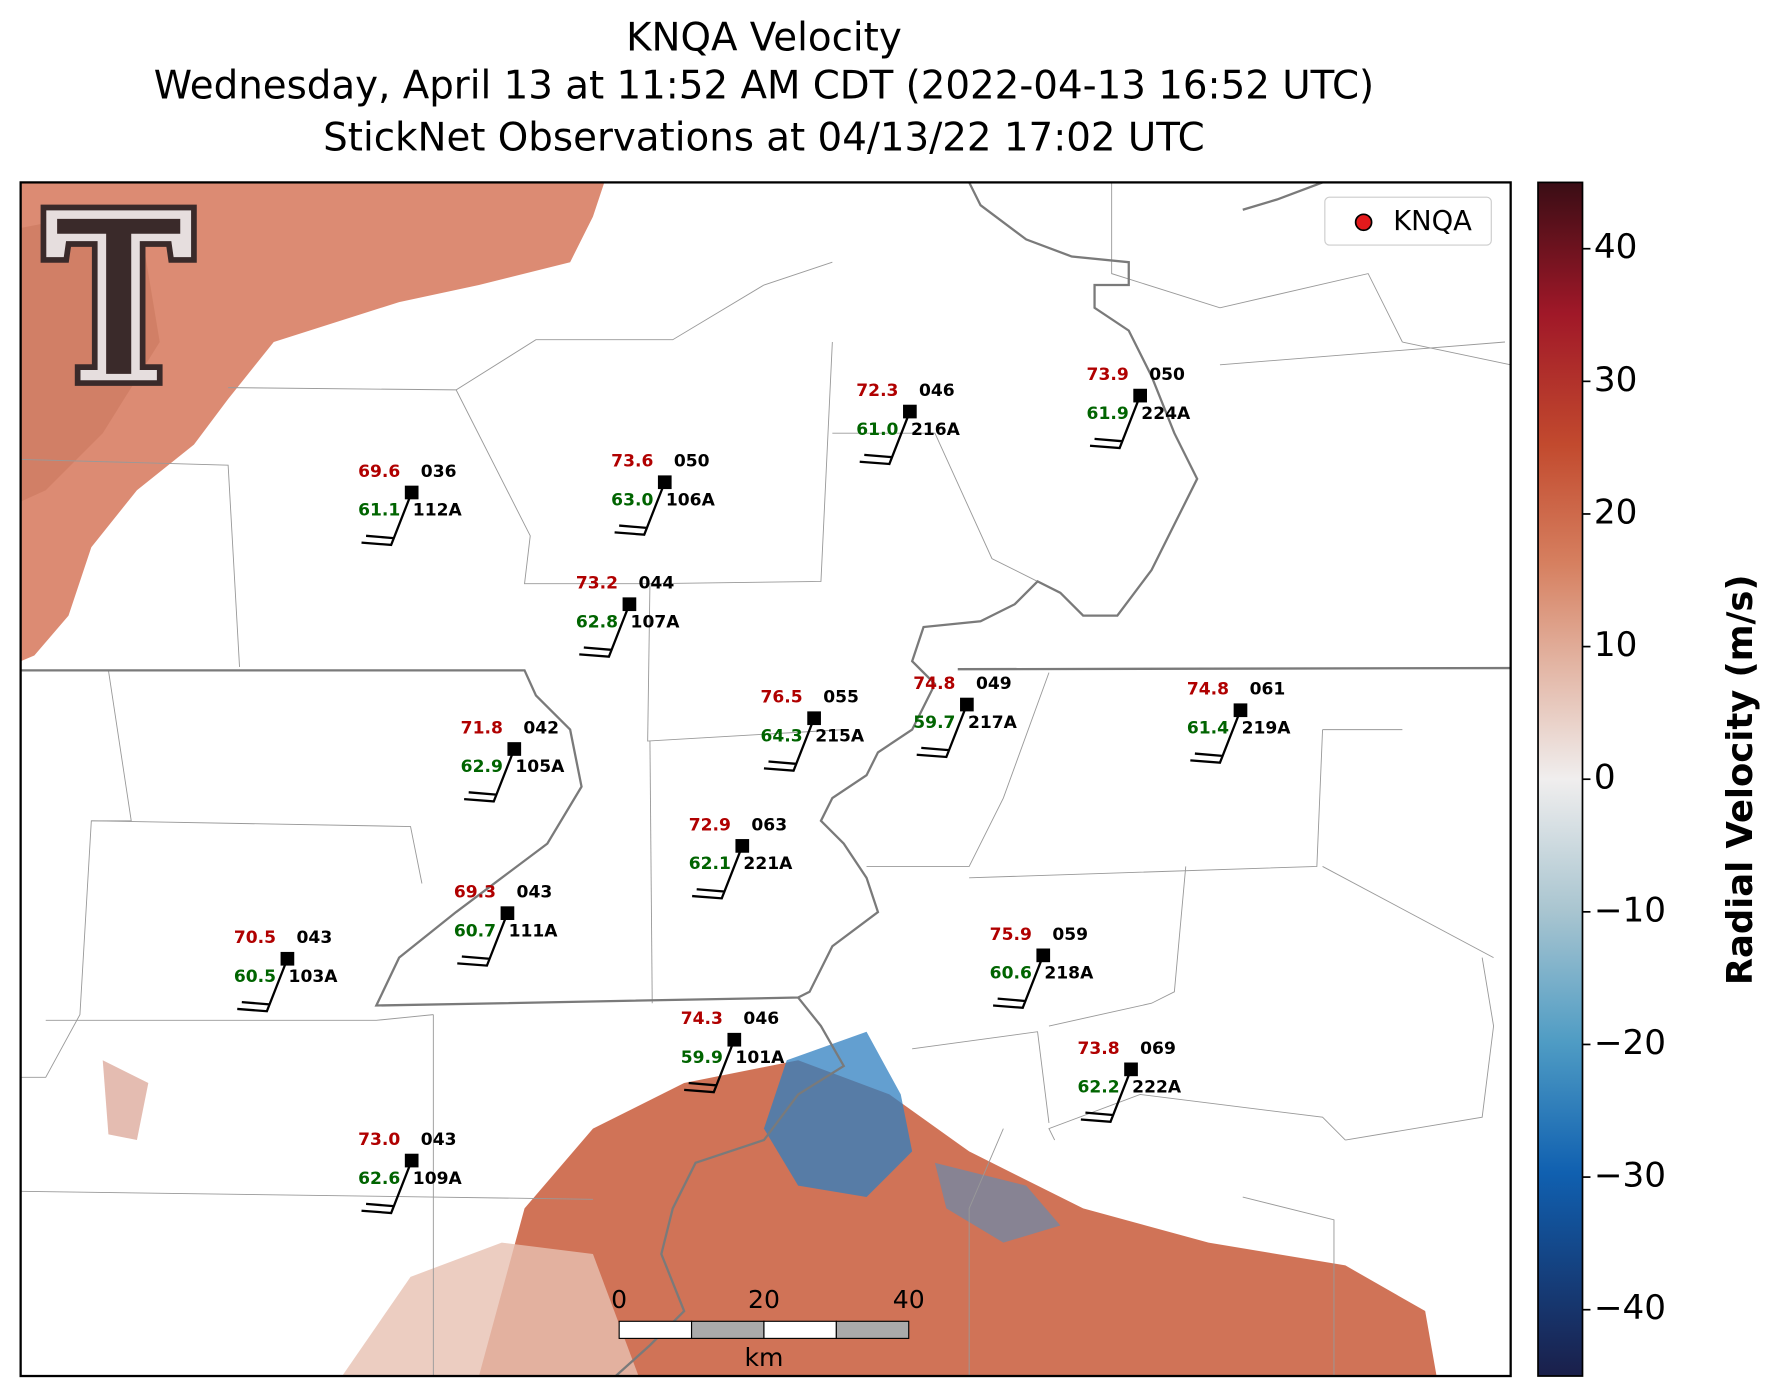  What do you see at coordinates (1011, 974) in the screenshot?
I see `dewpoint: 60.6` at bounding box center [1011, 974].